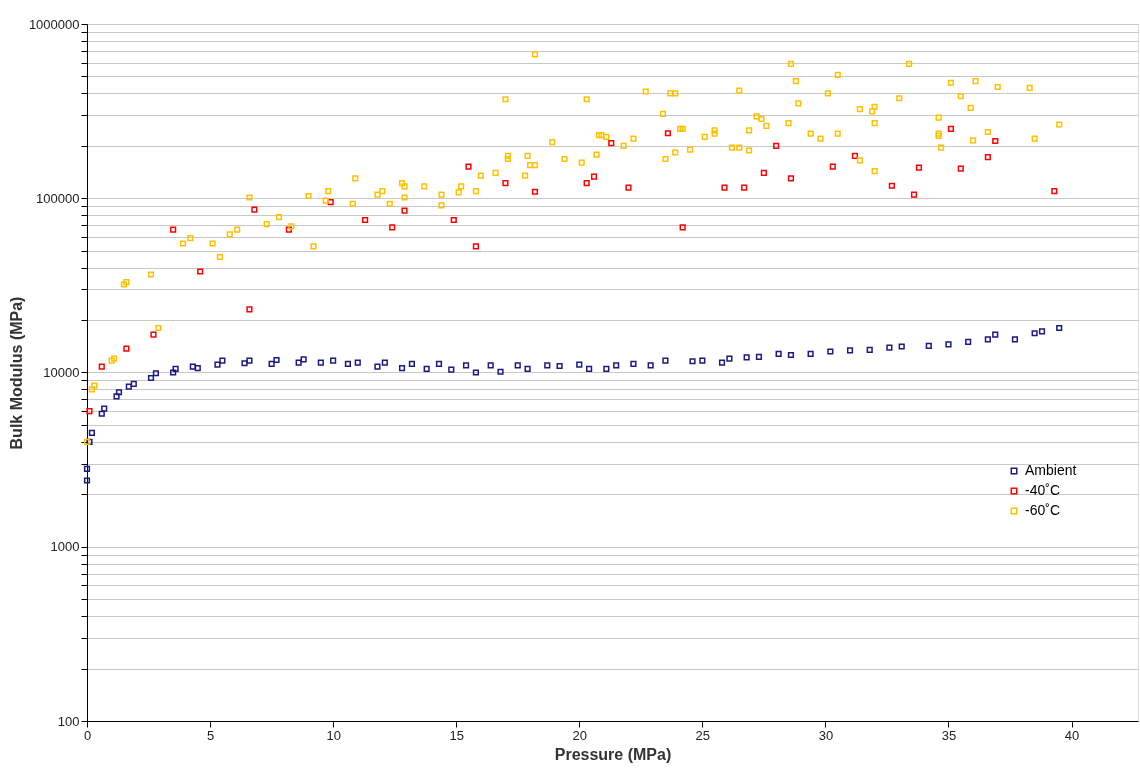 This screenshot has width=1140, height=772. Describe the element at coordinates (1072, 735) in the screenshot. I see `x-tick-label: 40` at that location.